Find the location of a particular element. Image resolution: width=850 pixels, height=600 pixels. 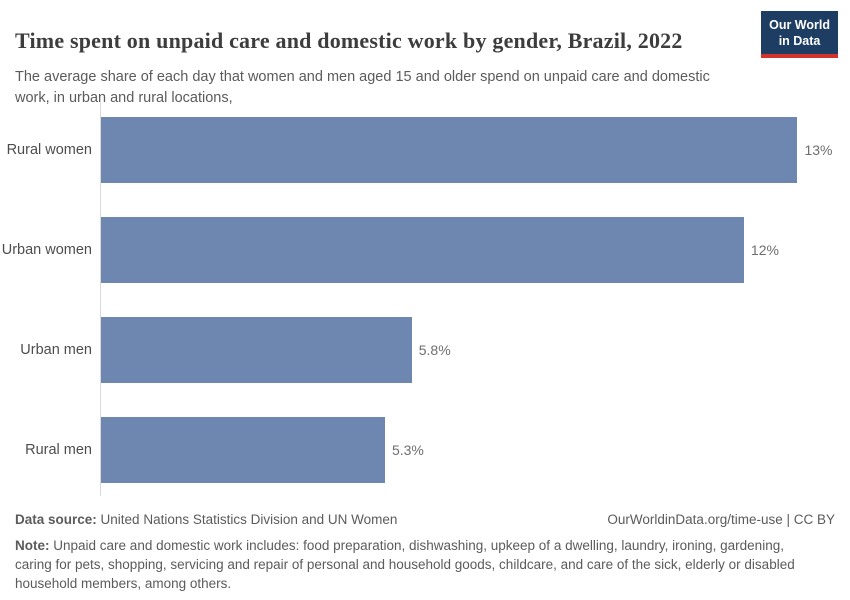

value-label: 5.3% is located at coordinates (407, 450).